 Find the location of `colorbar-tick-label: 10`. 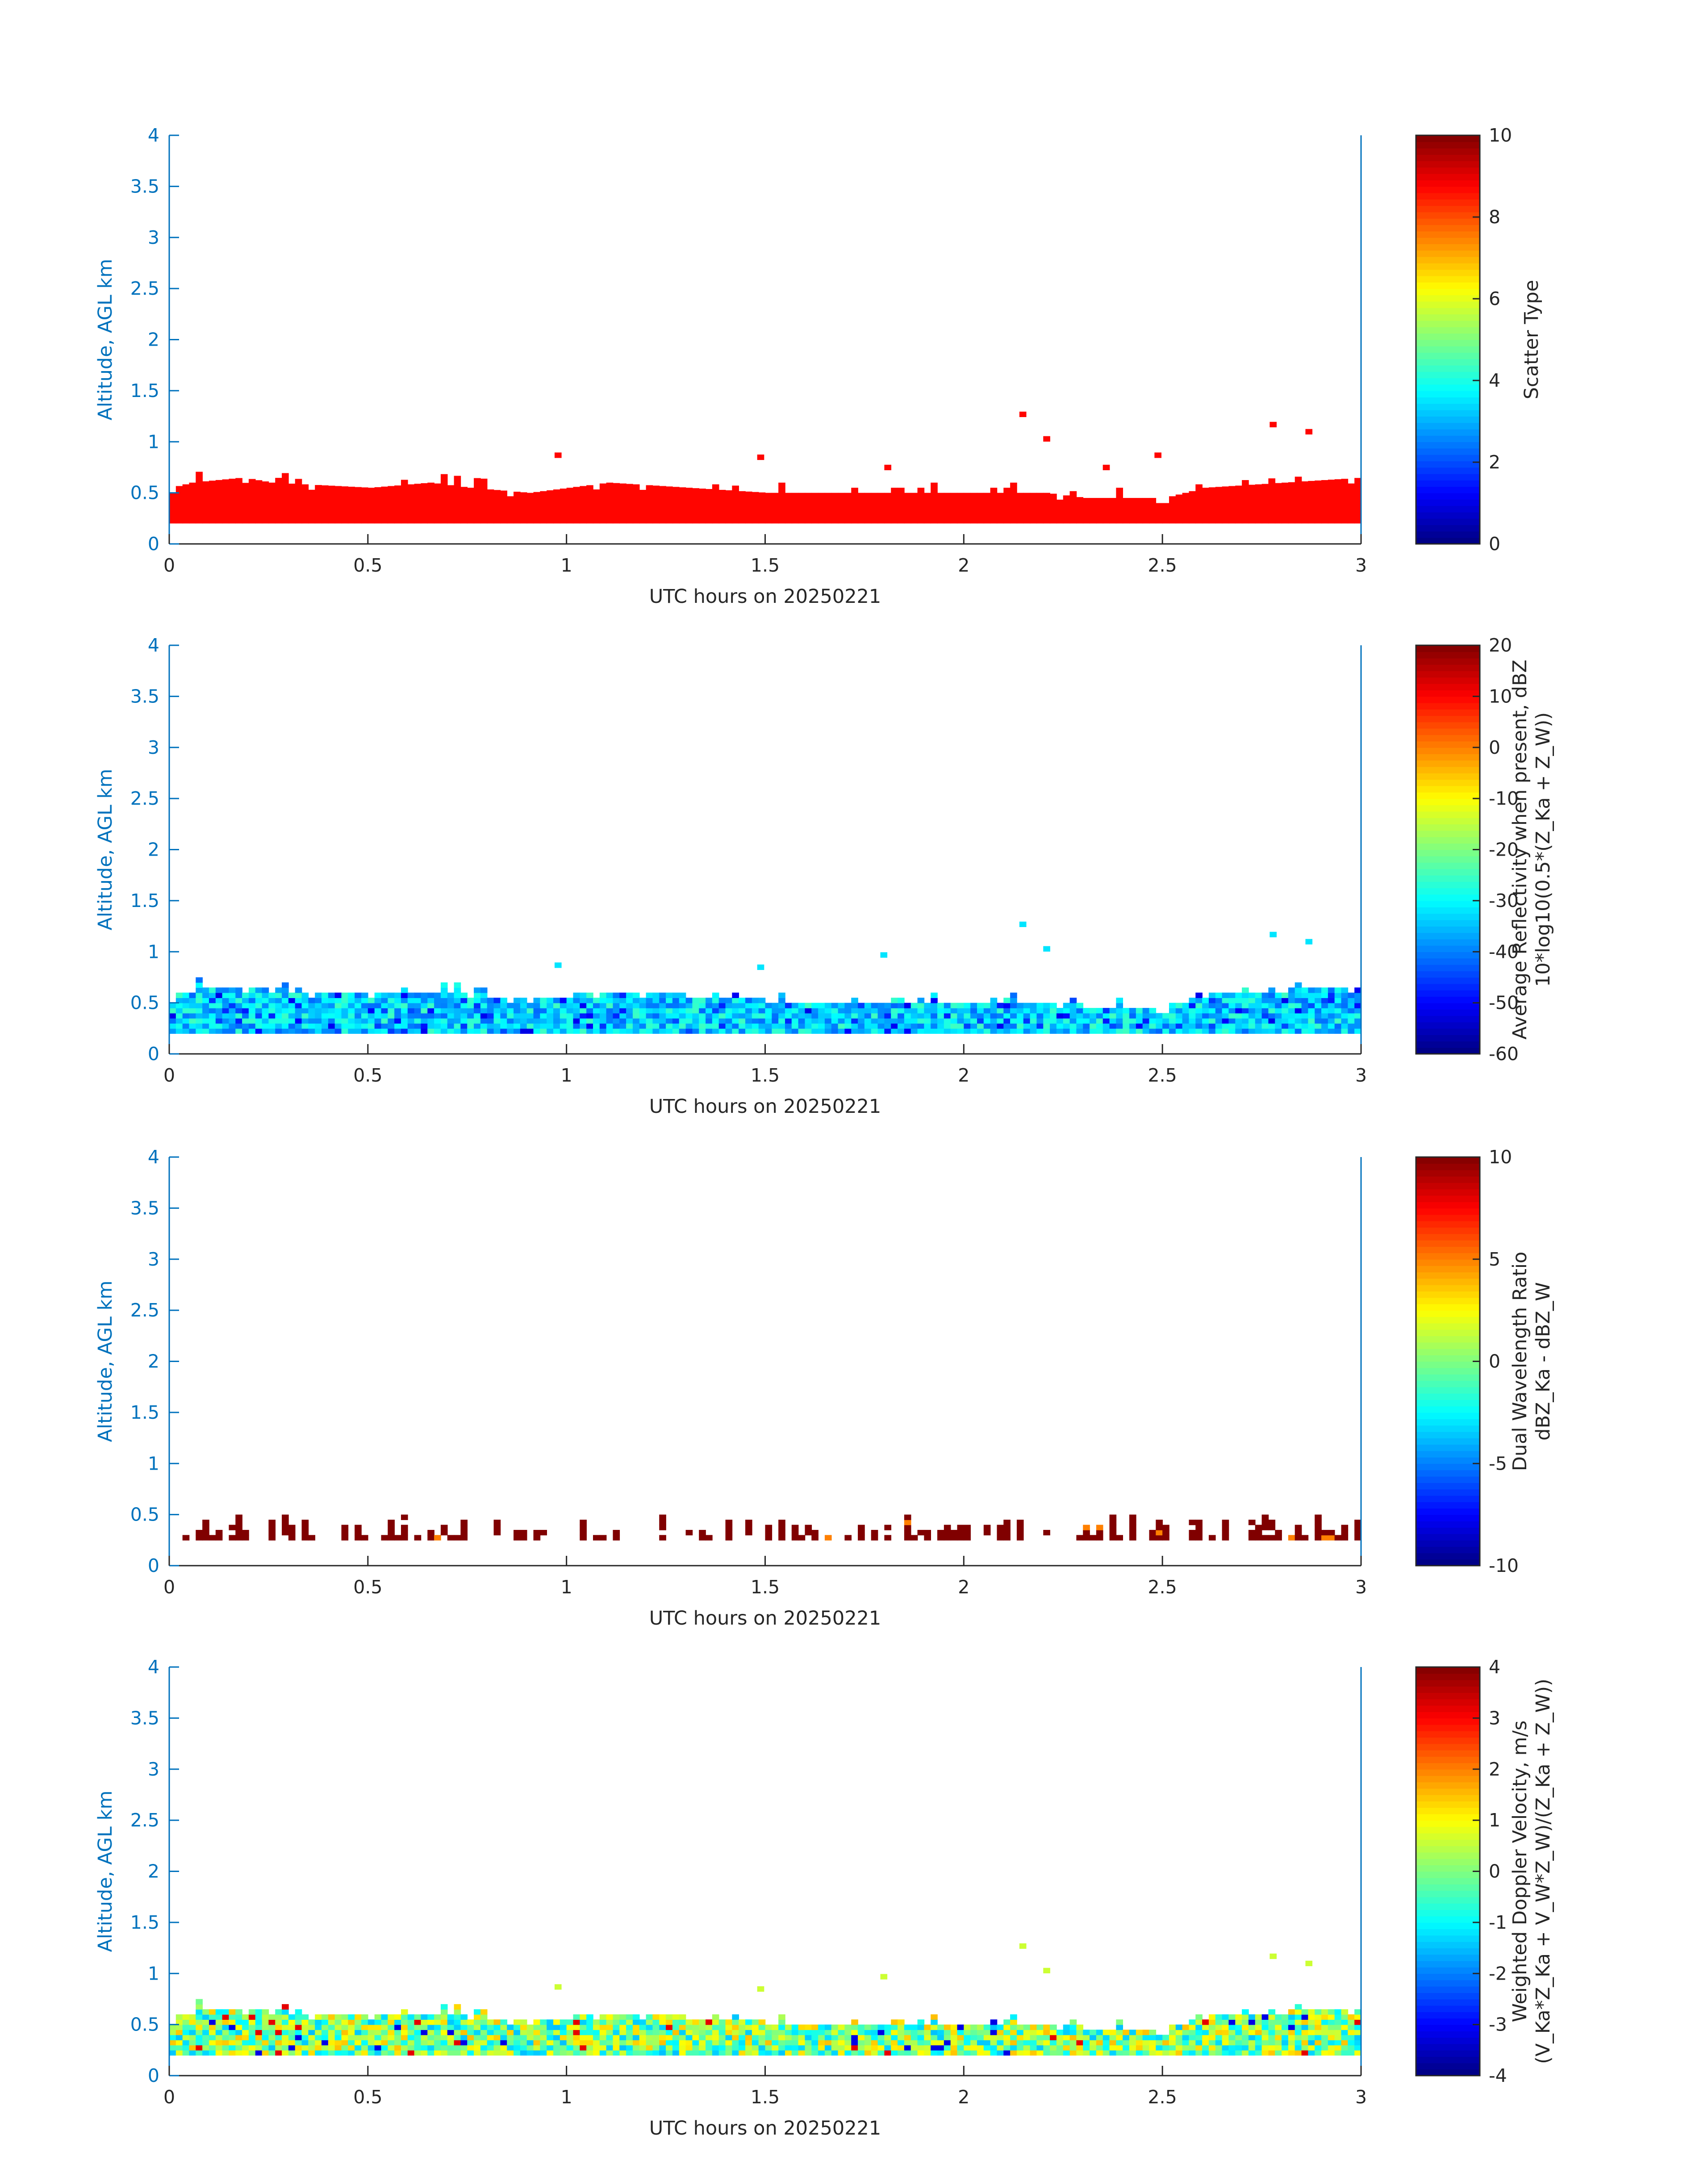

colorbar-tick-label: 10 is located at coordinates (1500, 1157).